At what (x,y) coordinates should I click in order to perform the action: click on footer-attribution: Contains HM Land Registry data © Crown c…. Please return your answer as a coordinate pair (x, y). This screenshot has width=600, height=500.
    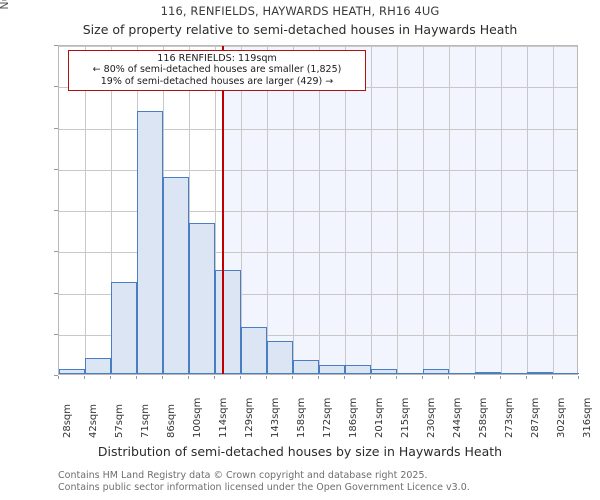
    Looking at the image, I should click on (328, 482).